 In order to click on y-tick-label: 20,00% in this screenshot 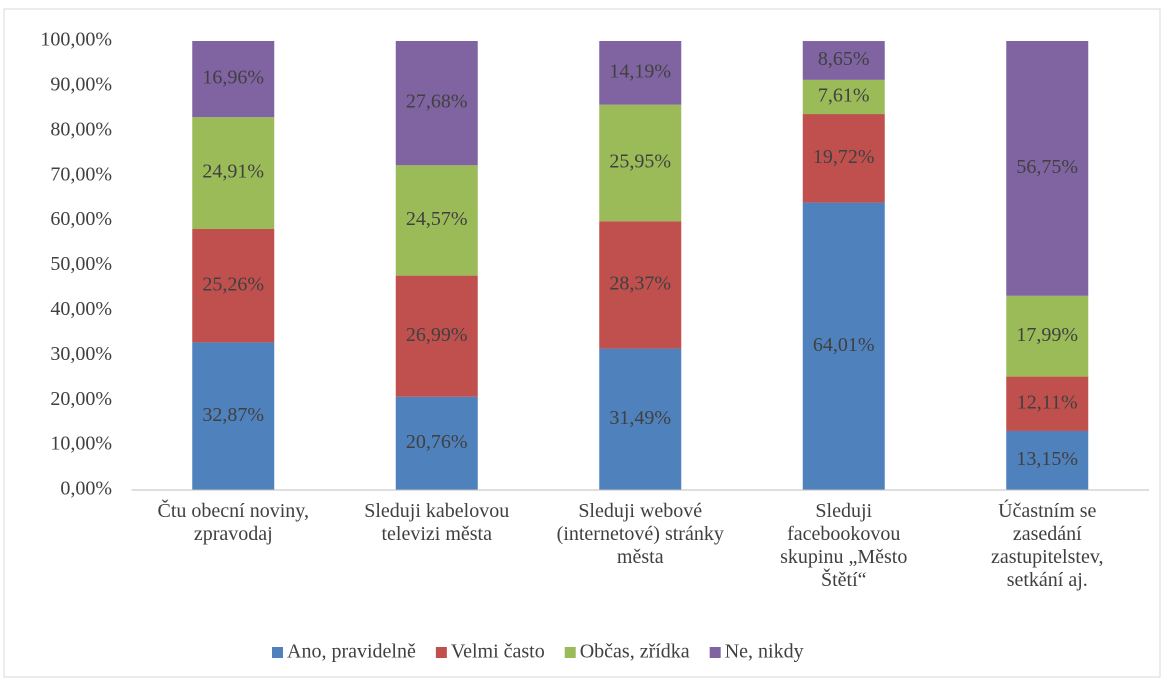, I will do `click(81, 399)`.